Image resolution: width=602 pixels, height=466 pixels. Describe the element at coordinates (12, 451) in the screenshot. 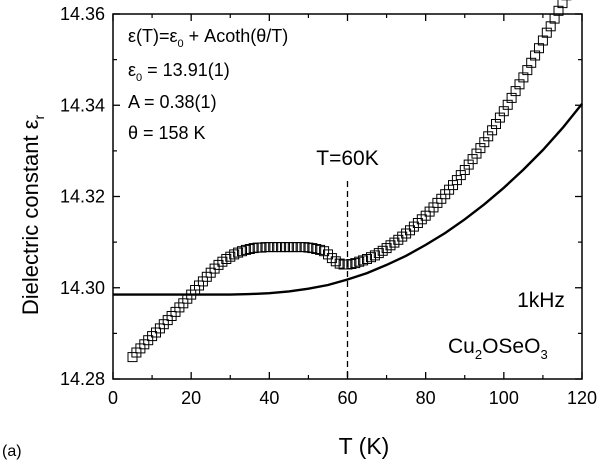

I see `panel-label: (a)` at that location.